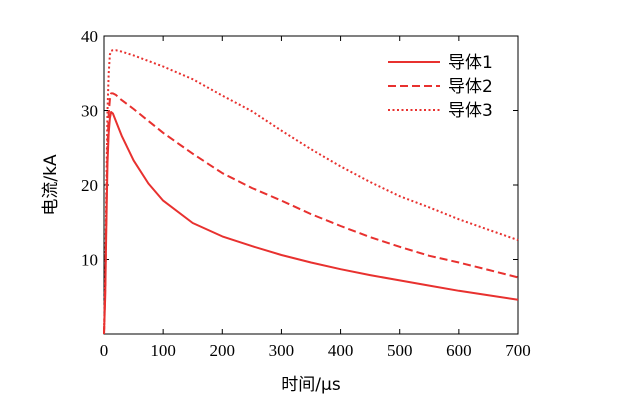  Describe the element at coordinates (282, 350) in the screenshot. I see `x-tick-label: 300` at that location.